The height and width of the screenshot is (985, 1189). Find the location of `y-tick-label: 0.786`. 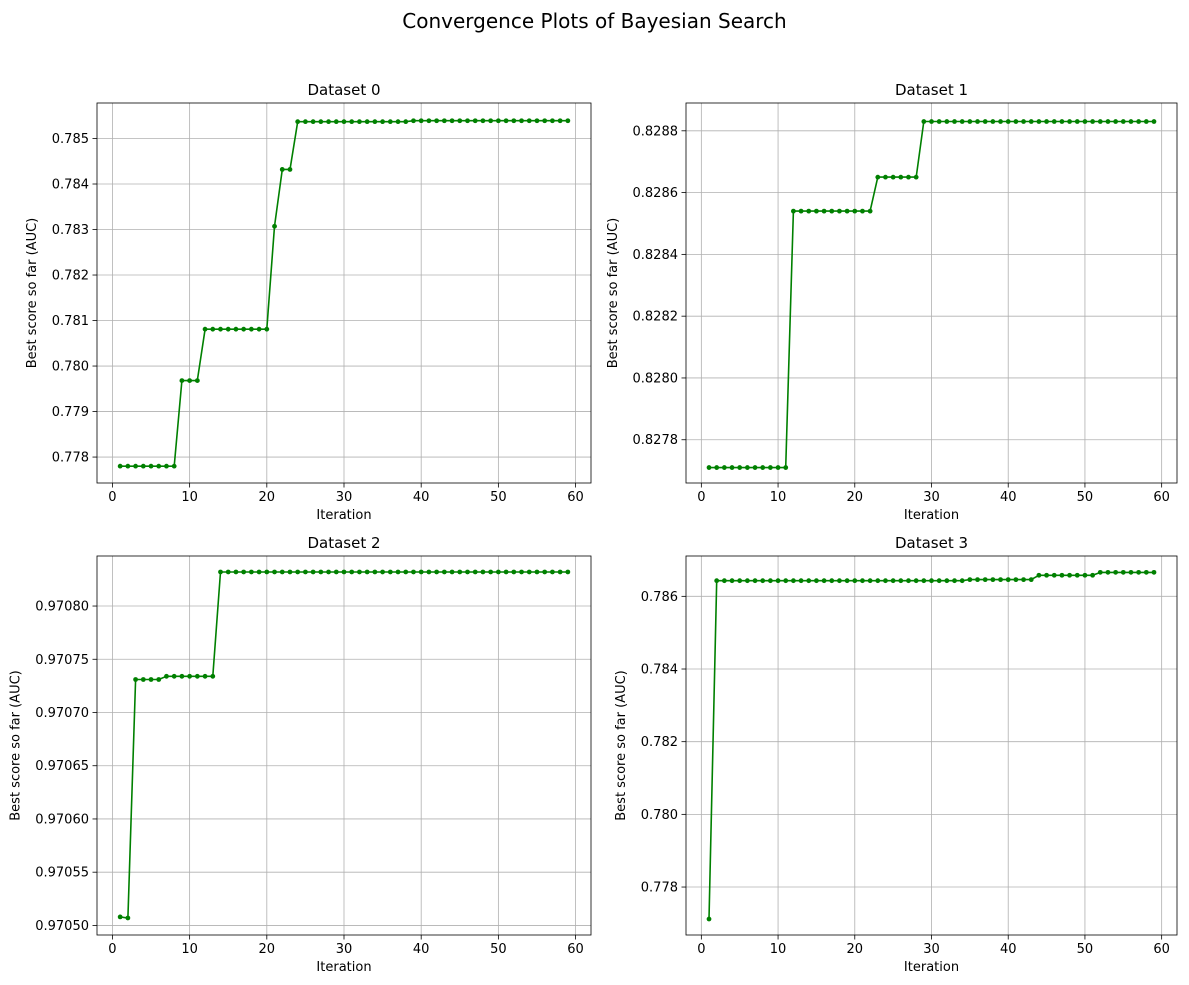

y-tick-label: 0.786 is located at coordinates (659, 597).